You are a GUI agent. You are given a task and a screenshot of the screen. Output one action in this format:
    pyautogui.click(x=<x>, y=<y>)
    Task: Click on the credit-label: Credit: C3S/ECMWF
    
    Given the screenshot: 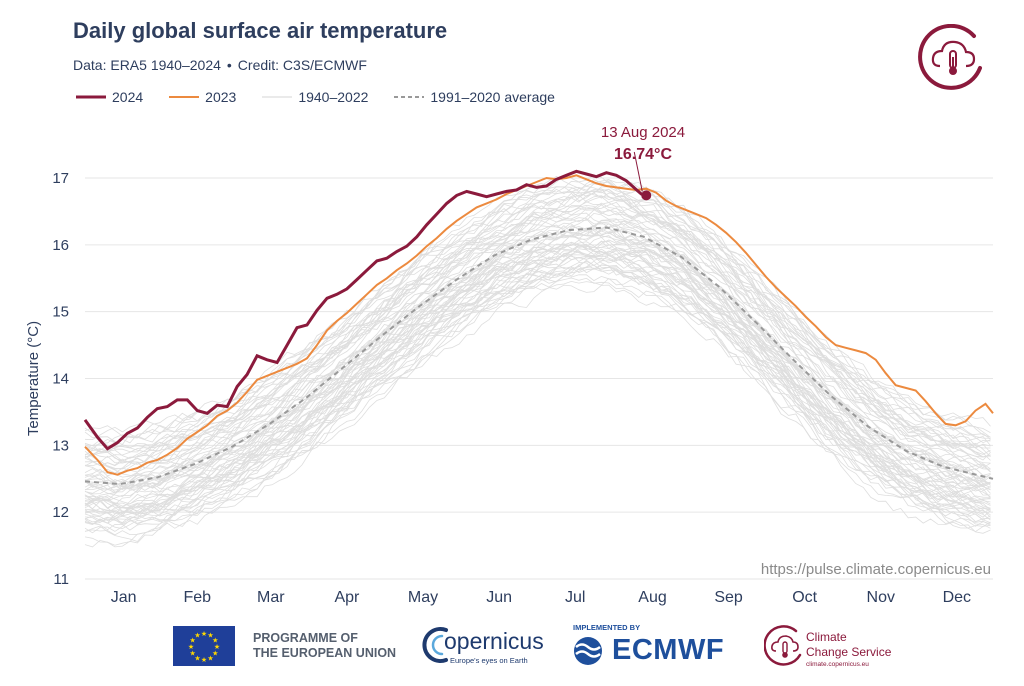 What is the action you would take?
    pyautogui.click(x=302, y=65)
    